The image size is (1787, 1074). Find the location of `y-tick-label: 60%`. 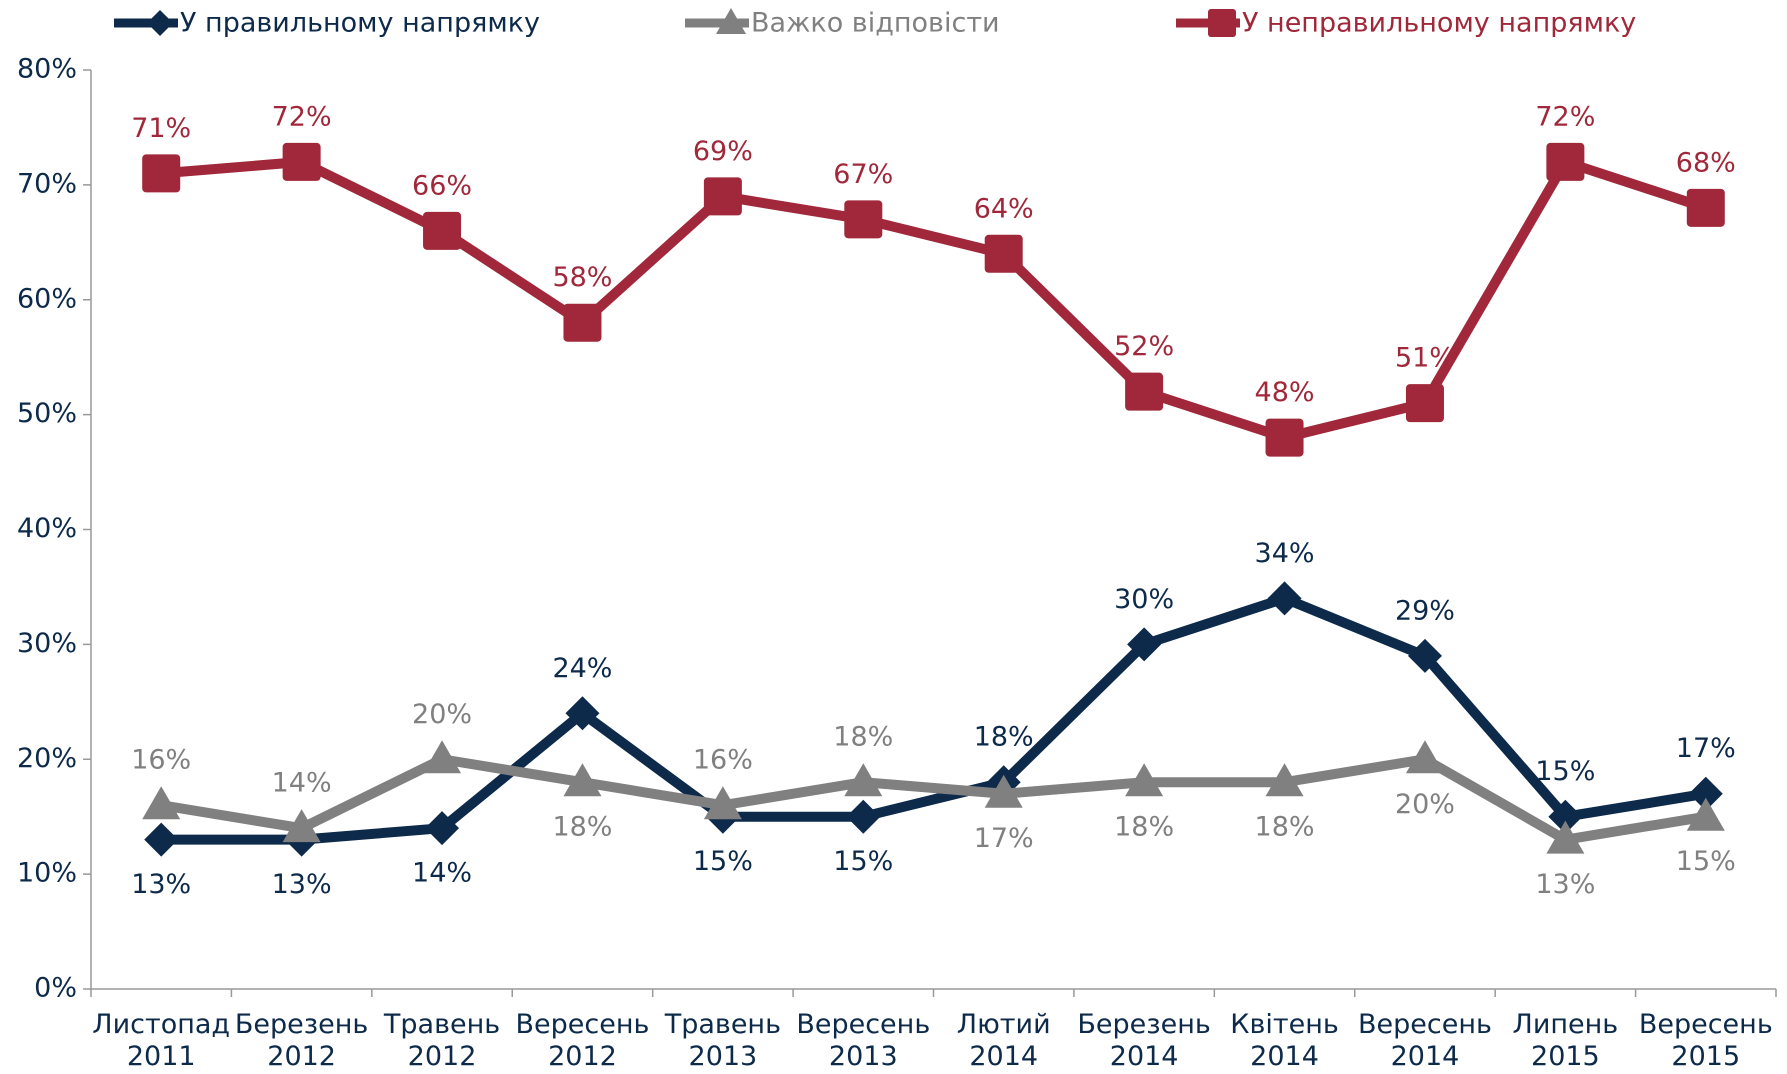

y-tick-label: 60% is located at coordinates (47, 298).